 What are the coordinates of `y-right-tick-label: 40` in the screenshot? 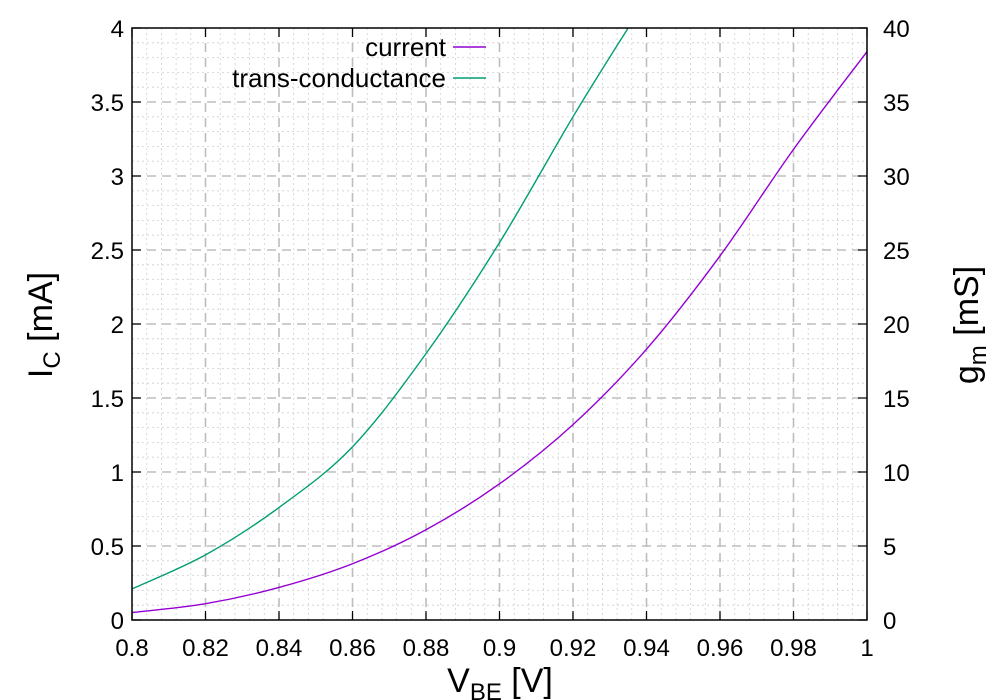 It's located at (896, 29).